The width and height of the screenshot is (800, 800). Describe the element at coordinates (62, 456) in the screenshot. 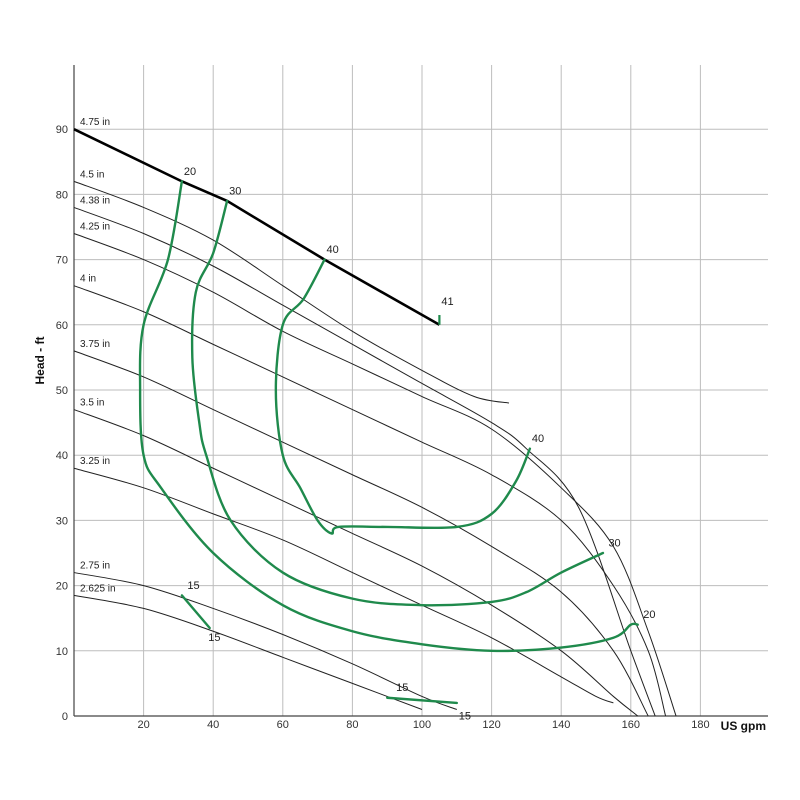

I see `y-tick-label: 40` at that location.